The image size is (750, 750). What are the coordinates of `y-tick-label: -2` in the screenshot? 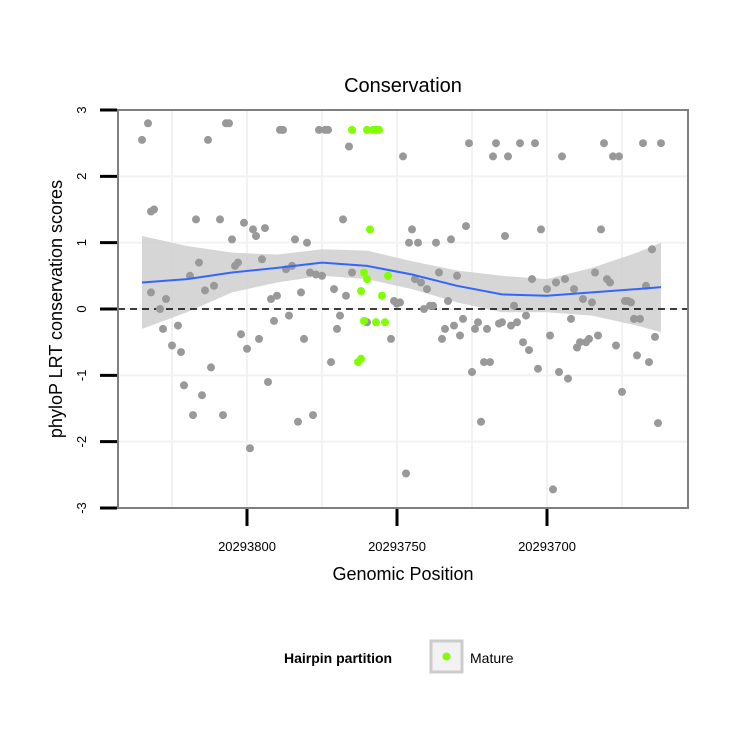 It's located at (81, 442).